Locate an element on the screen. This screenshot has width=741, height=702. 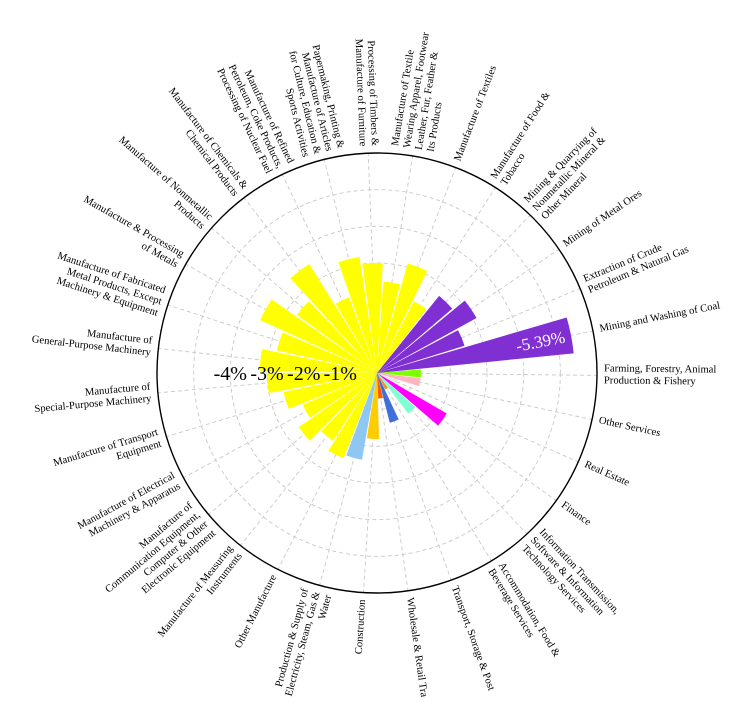
ring-label: -1% is located at coordinates (340, 374).